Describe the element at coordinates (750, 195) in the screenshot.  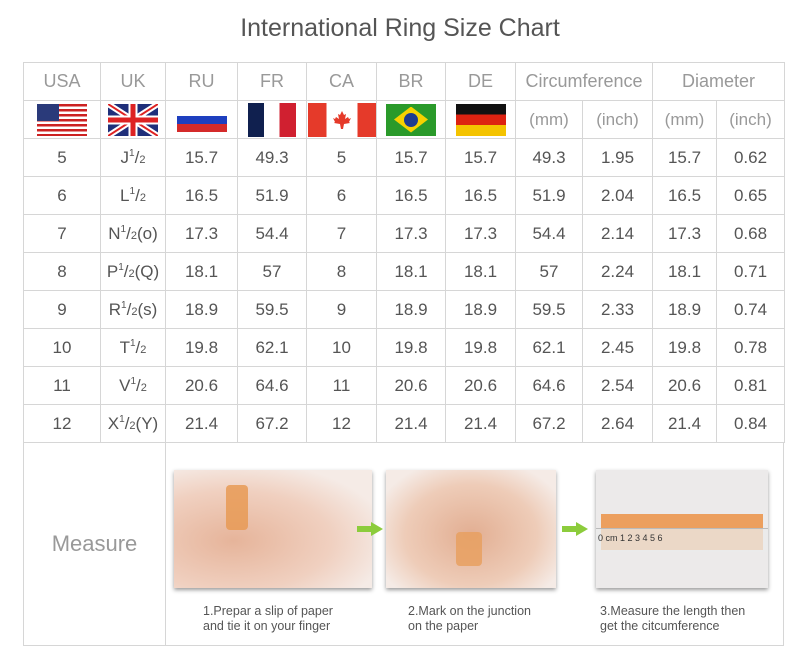
I see `cell-dia-inch: 0.65` at that location.